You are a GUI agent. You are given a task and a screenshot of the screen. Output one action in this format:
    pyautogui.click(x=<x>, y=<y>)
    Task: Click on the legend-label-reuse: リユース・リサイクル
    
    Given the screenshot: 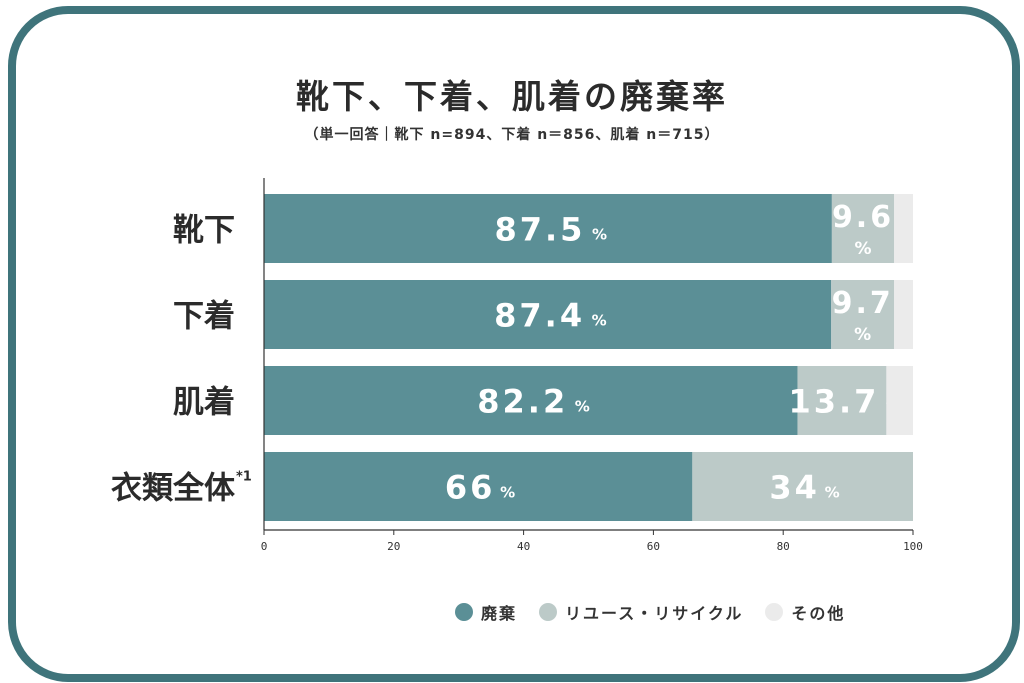 What is the action you would take?
    pyautogui.click(x=654, y=613)
    